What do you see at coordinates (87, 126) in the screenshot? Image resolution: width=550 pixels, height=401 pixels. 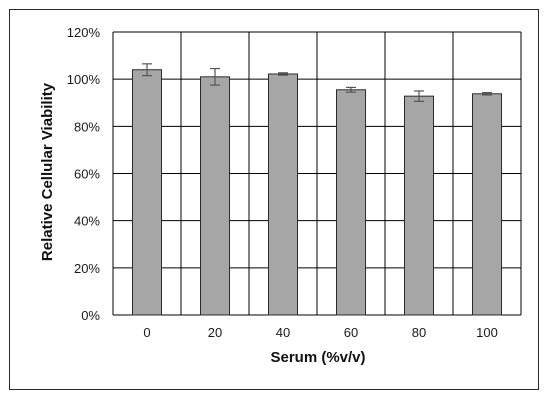 I see `y-tick-label: 80%` at bounding box center [87, 126].